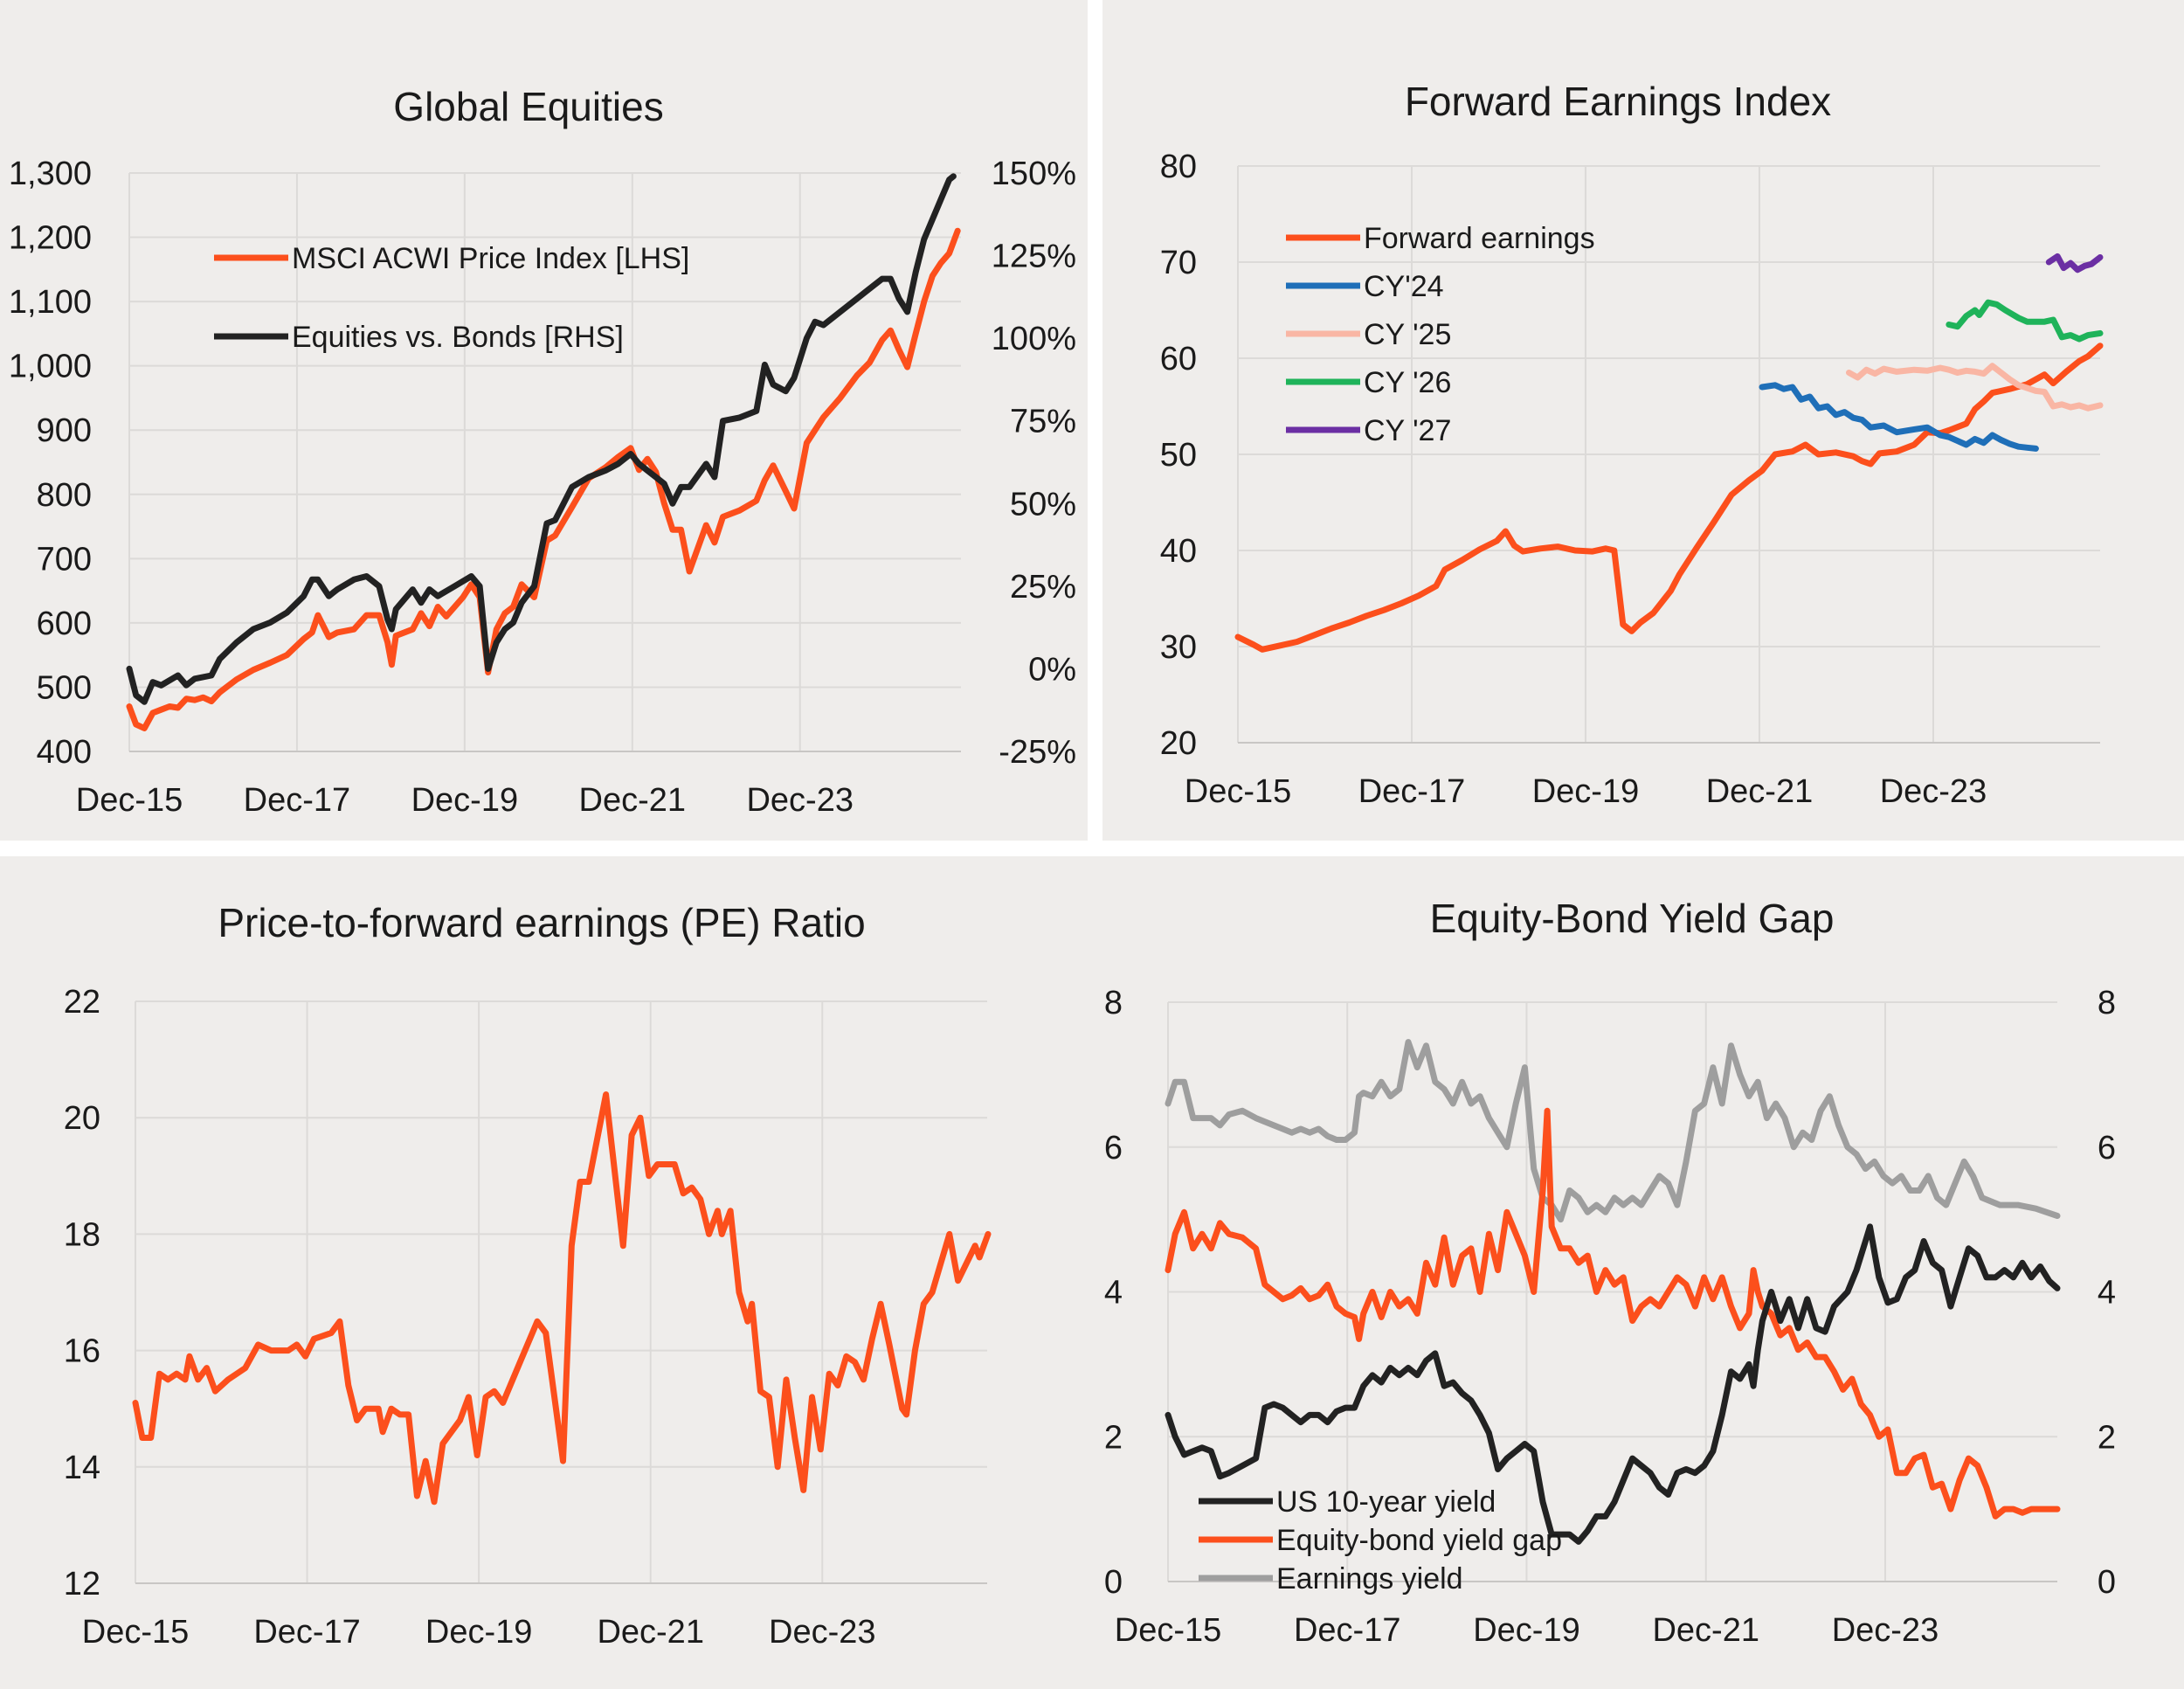  I want to click on legend-label: Earnings yield, so click(1369, 1579).